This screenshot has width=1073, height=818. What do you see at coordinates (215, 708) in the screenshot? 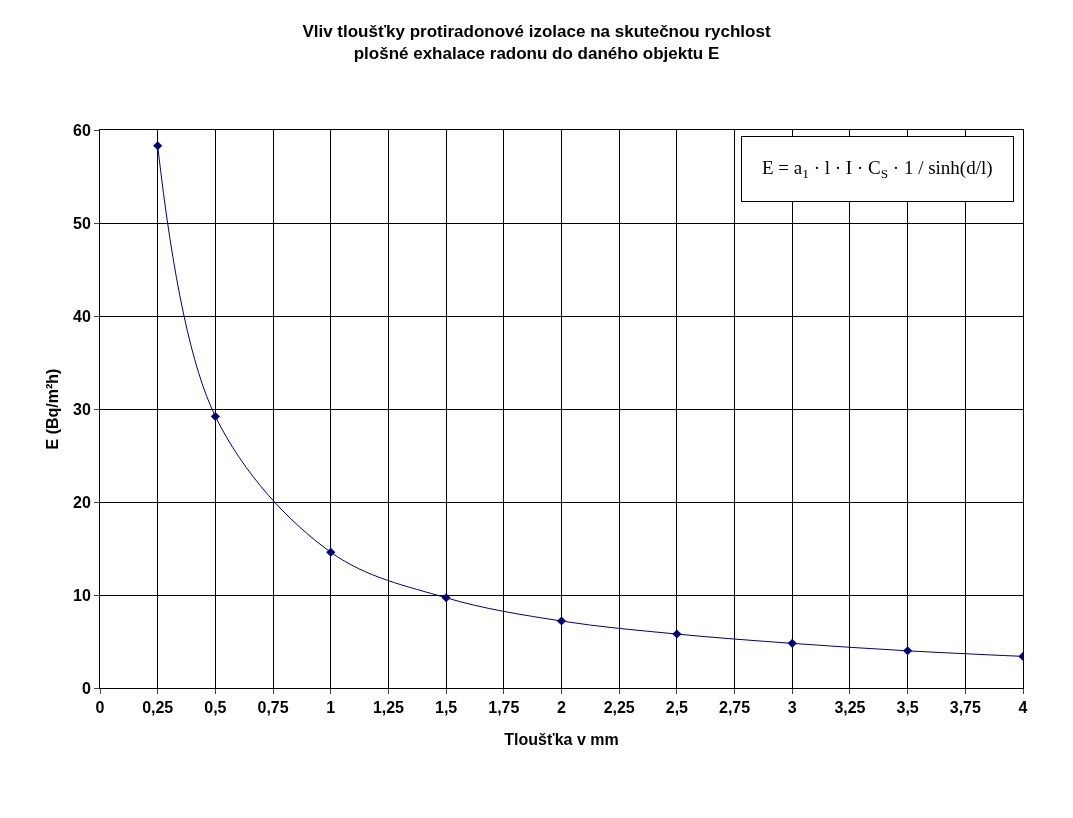
I see `x-tick-label: 0,5` at bounding box center [215, 708].